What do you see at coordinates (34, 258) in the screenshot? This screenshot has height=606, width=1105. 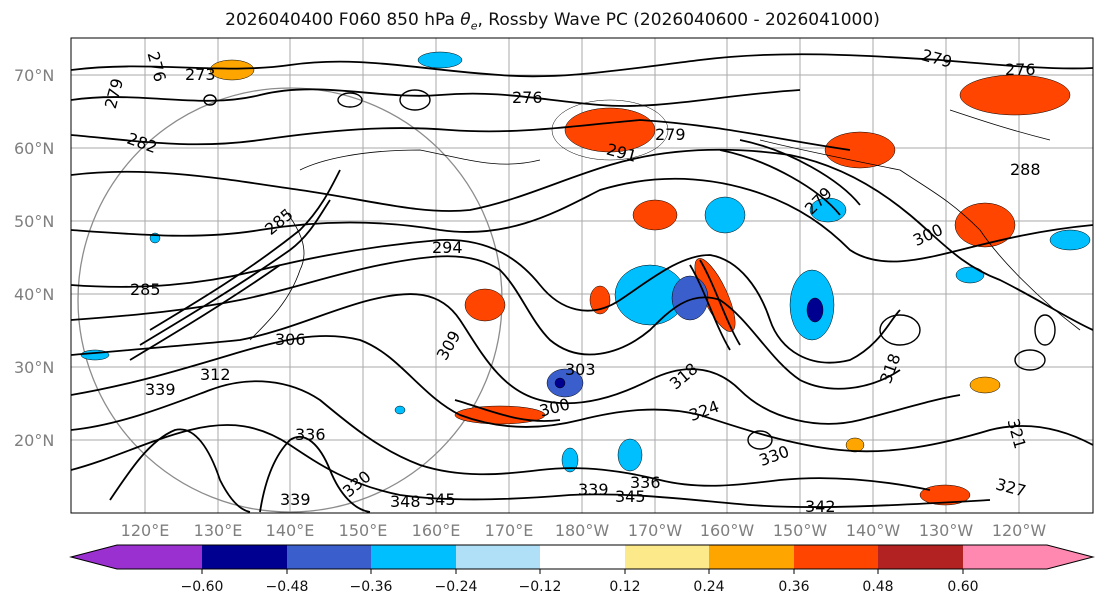 I see `latitude-labels: 70°N 60°N 50°N 40°N 30°N 20°N` at bounding box center [34, 258].